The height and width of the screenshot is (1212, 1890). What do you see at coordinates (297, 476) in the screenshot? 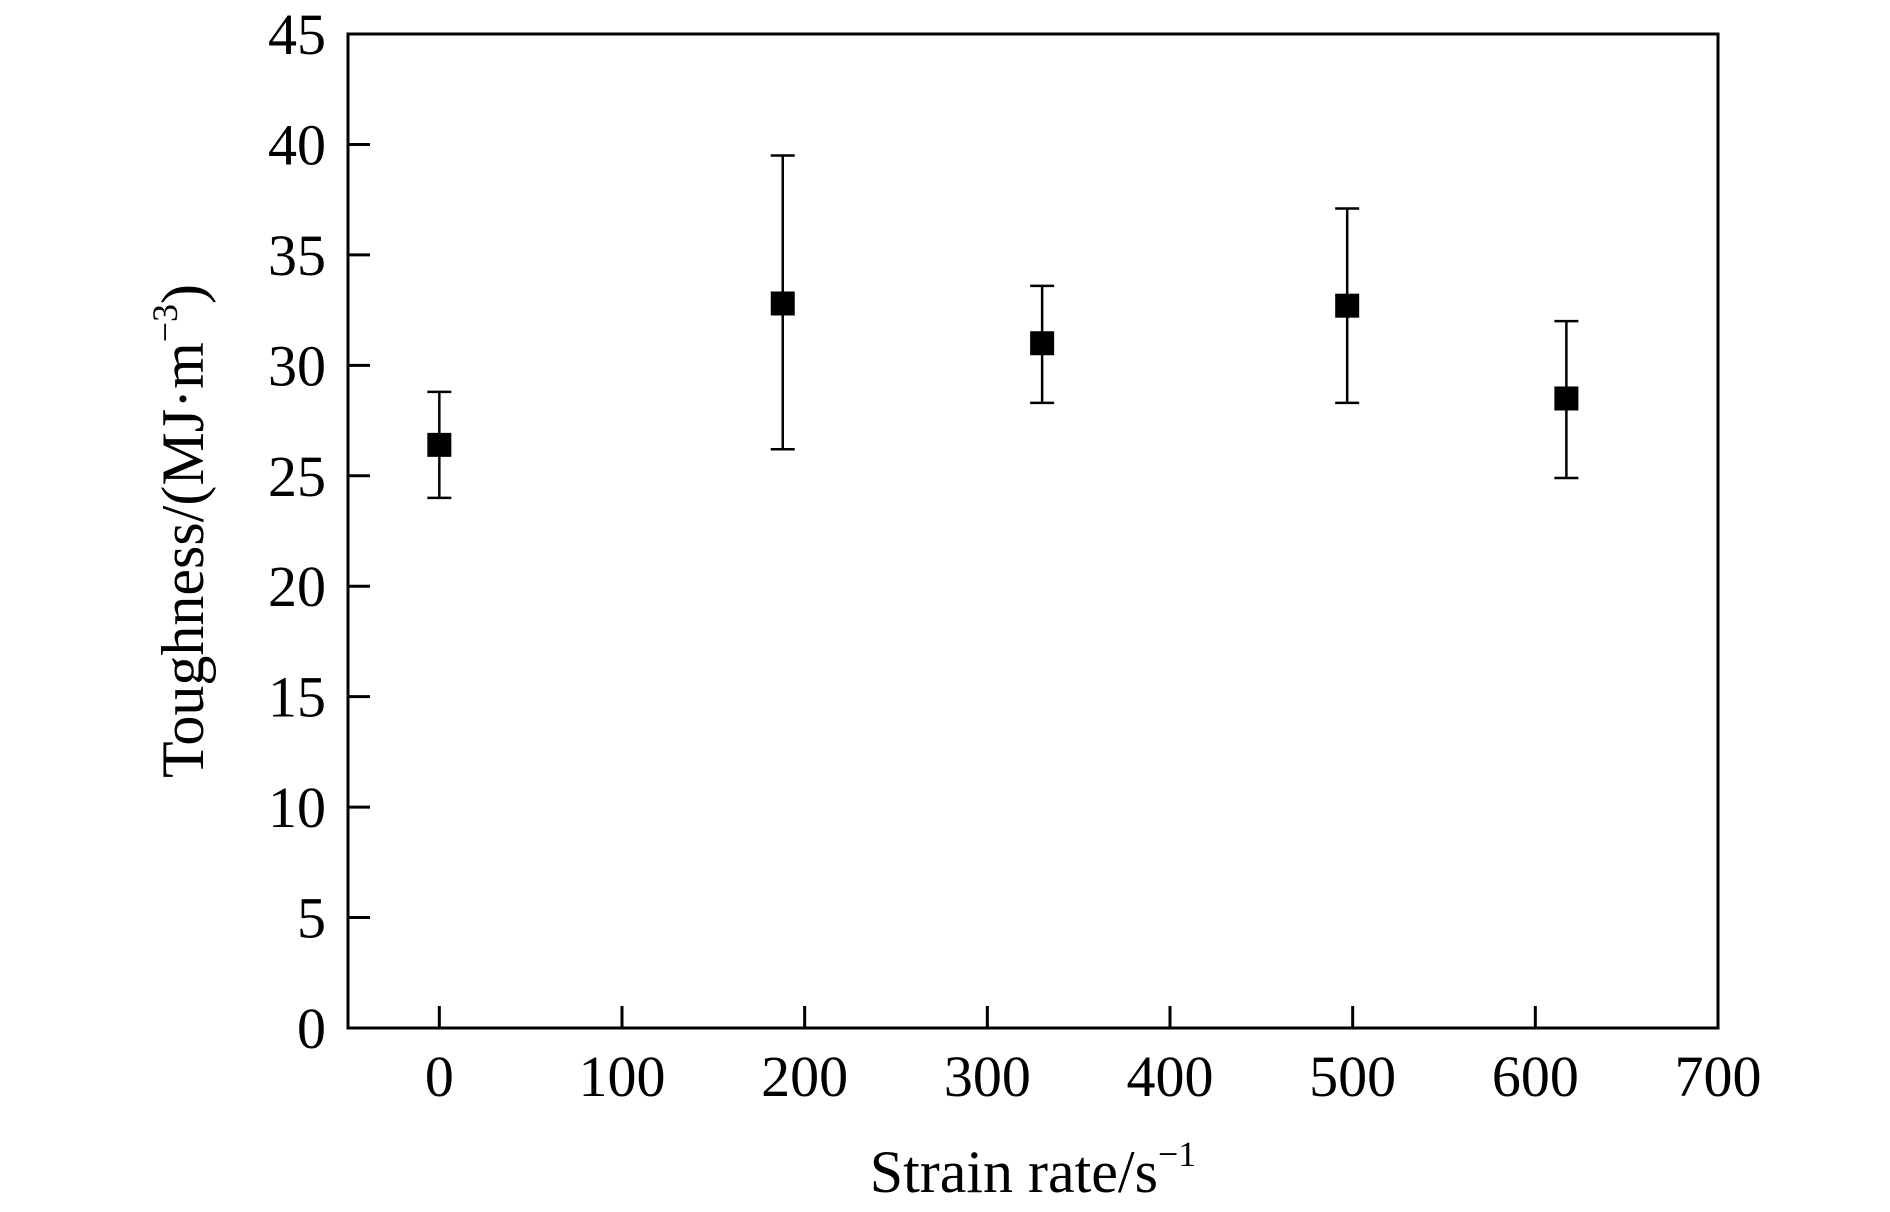
I see `y-tick-label: 25` at bounding box center [297, 476].